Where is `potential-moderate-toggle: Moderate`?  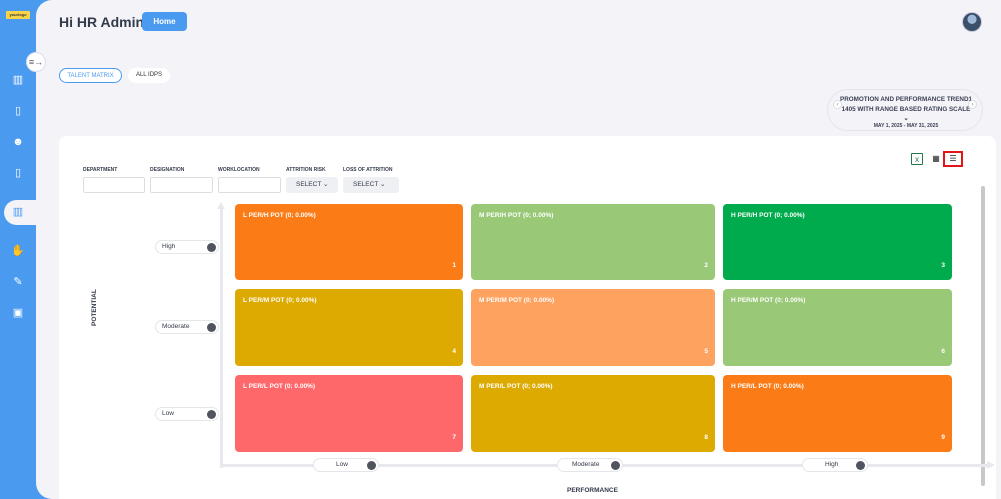
potential-moderate-toggle: Moderate is located at coordinates (187, 327).